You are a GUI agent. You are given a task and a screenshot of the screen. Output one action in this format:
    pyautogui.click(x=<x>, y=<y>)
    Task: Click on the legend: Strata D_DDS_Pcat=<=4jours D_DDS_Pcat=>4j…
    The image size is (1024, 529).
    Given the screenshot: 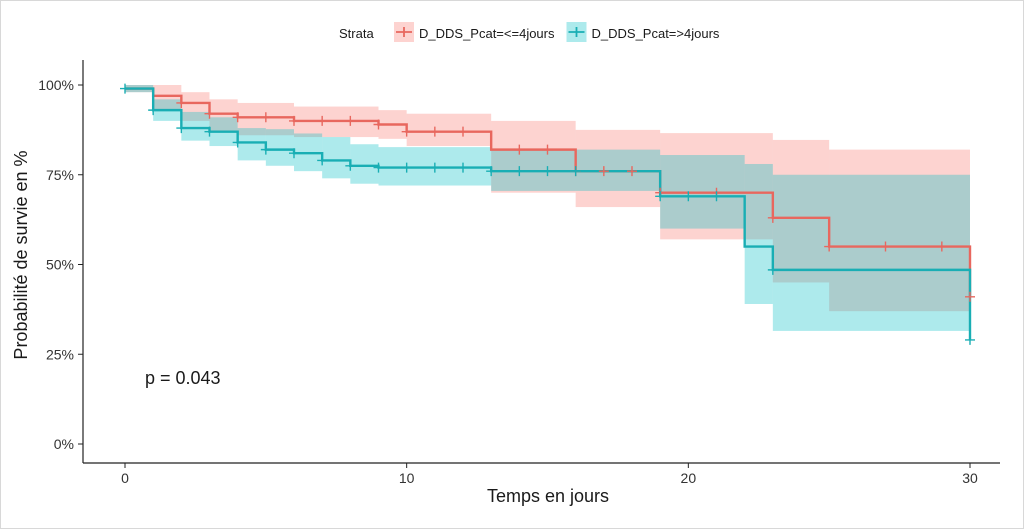 What is the action you would take?
    pyautogui.click(x=529, y=32)
    